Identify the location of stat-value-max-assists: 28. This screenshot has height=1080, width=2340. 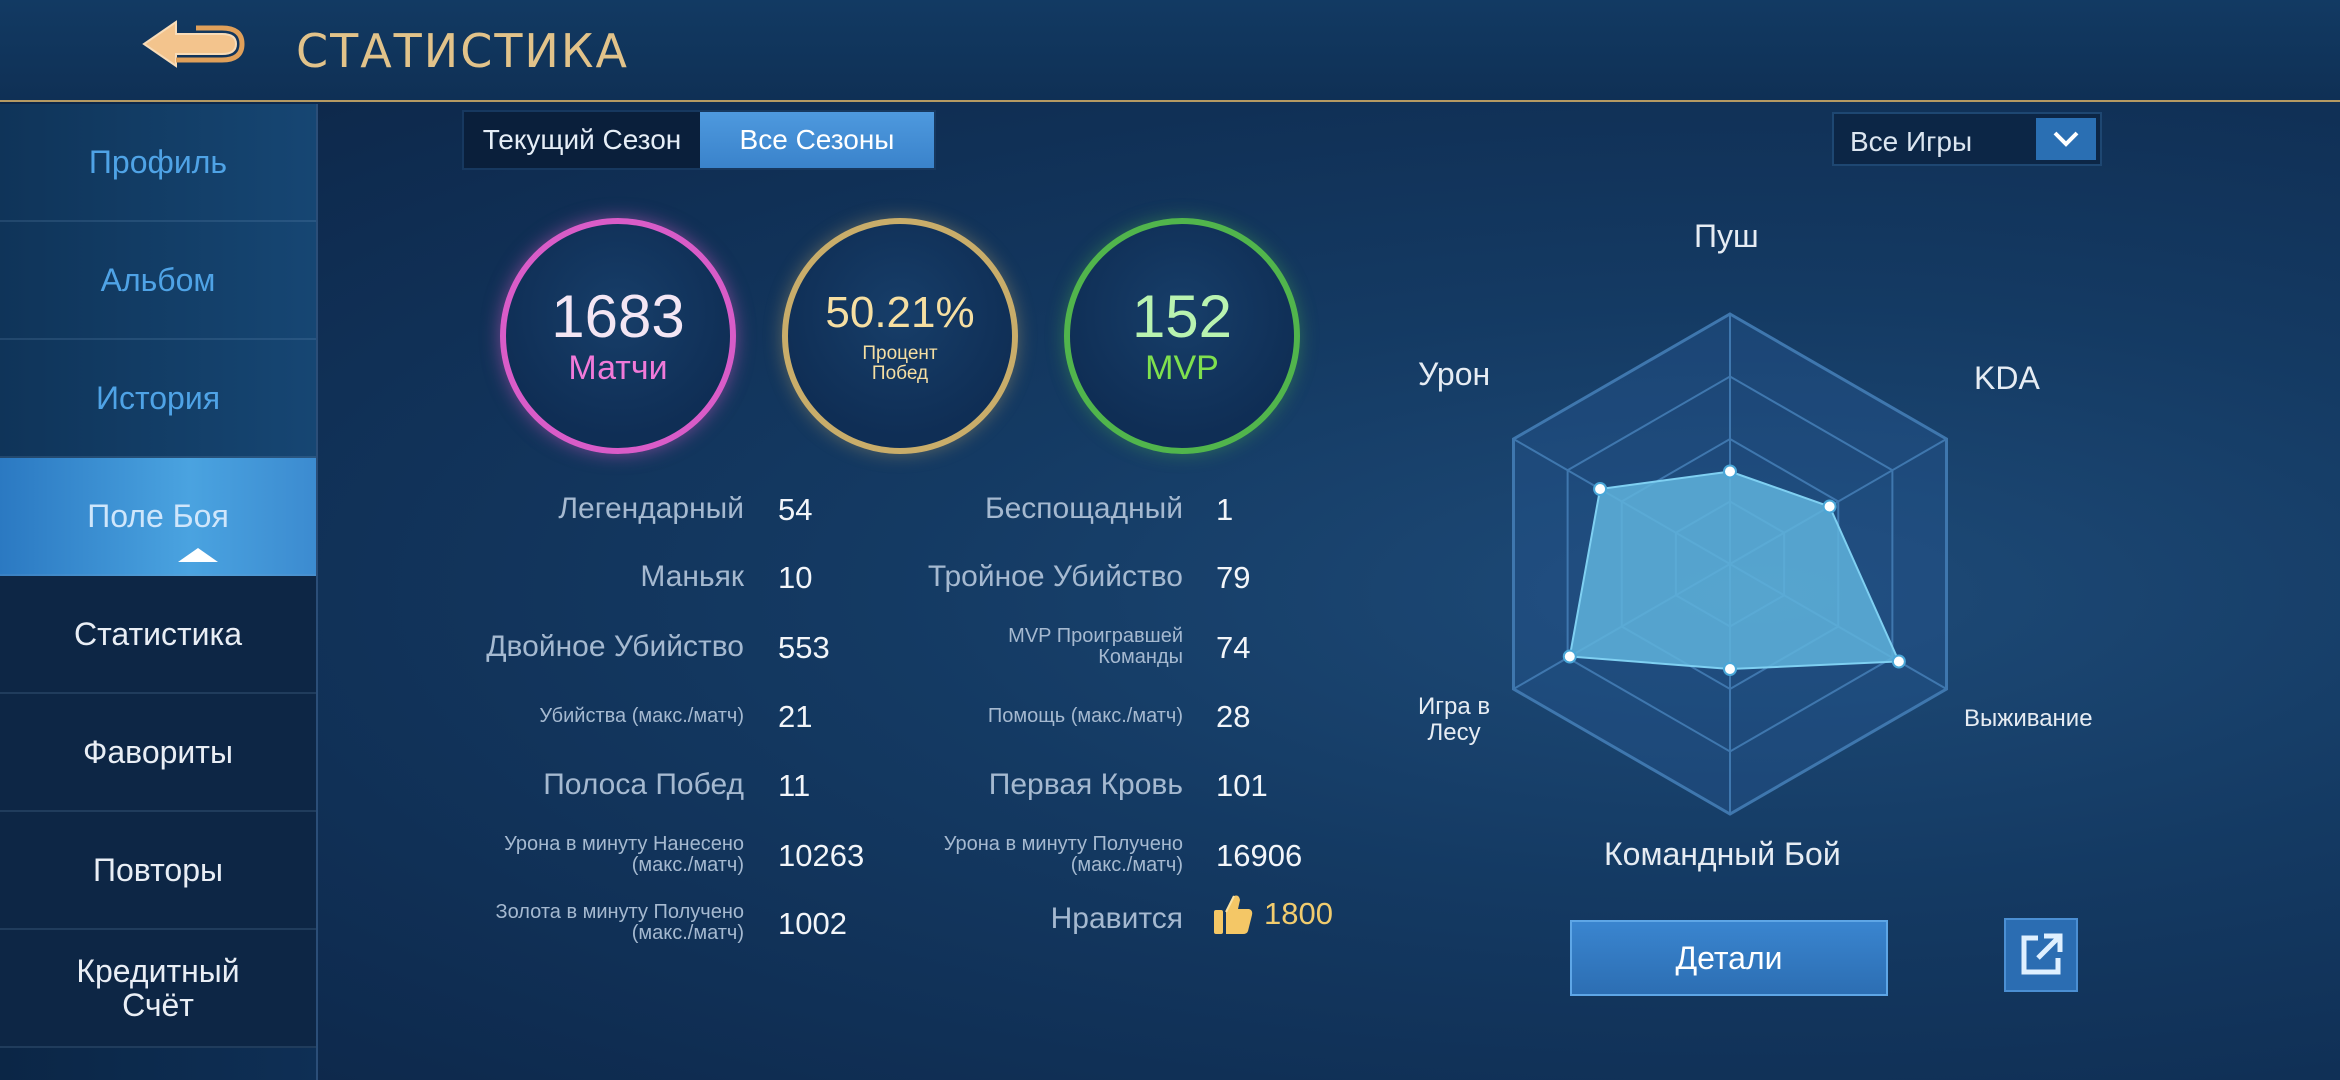
(1233, 716).